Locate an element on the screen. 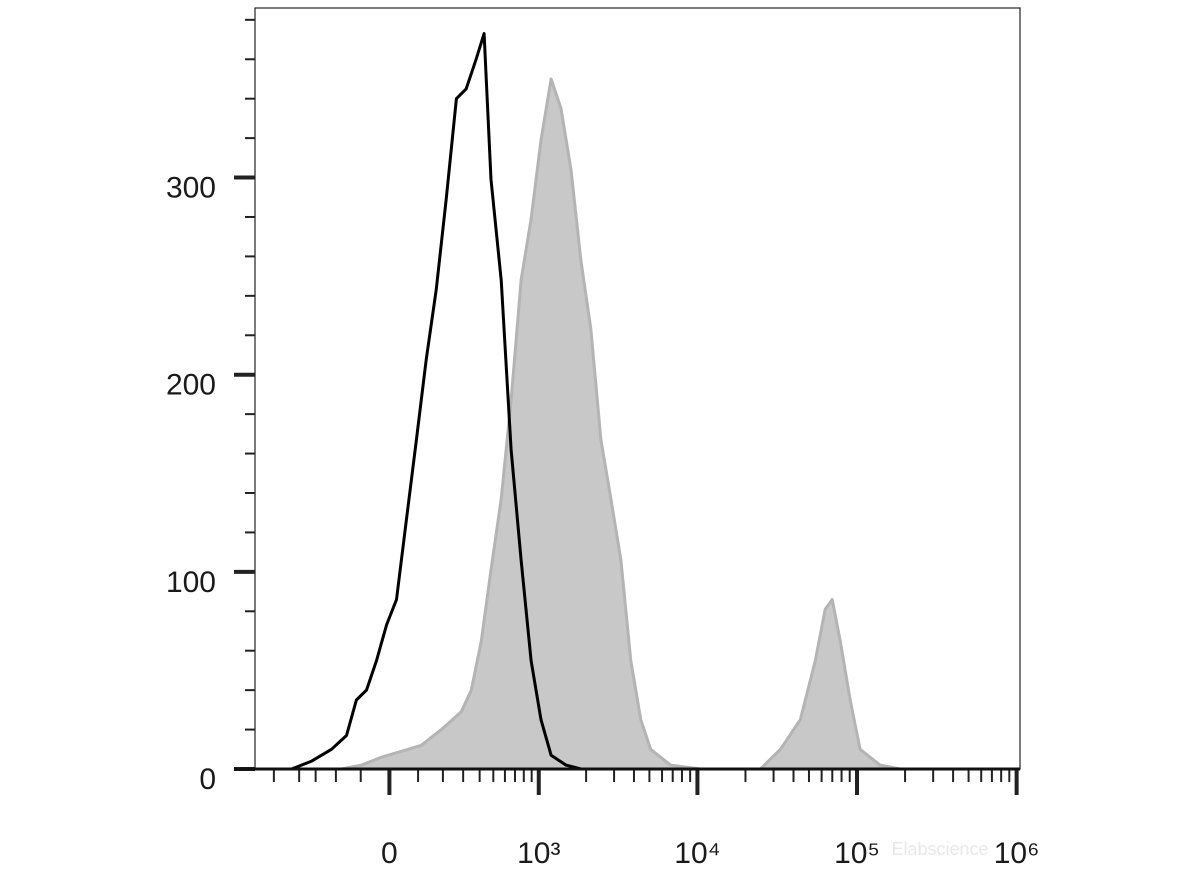 This screenshot has width=1178, height=883. watermark: Elabscience is located at coordinates (939, 849).